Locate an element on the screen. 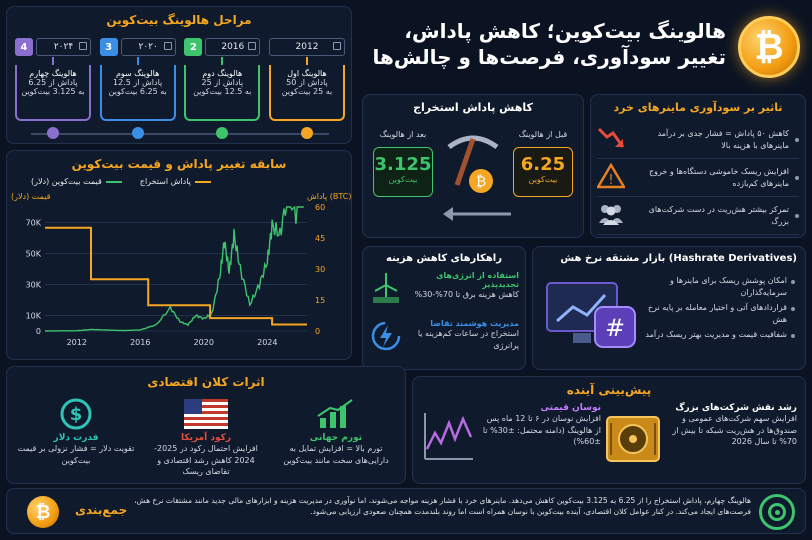 The image size is (812, 540). stage-detail-box: هالوینگ سوم پاداش از 12.5 به 6.25 بیت‌کوین is located at coordinates (137, 93).